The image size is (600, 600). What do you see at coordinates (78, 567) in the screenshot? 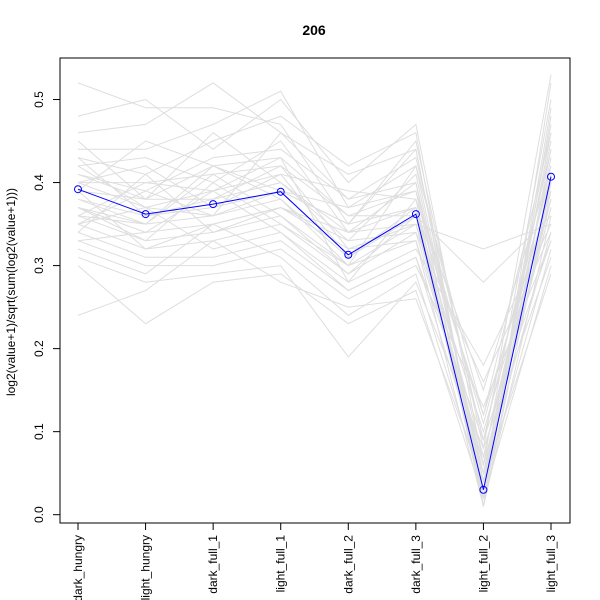
I see `x-tick-label: dark_hungry` at bounding box center [78, 567].